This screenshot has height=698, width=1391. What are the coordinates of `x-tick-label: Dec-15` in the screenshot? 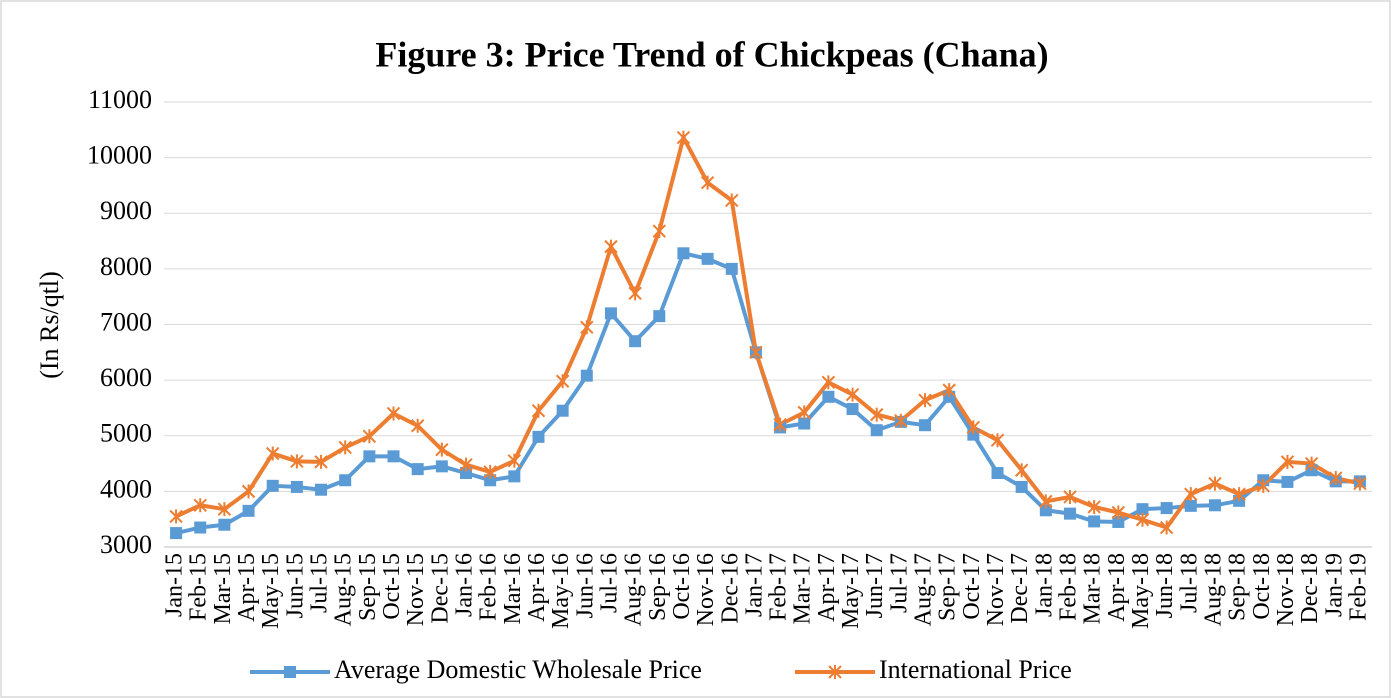 It's located at (440, 588).